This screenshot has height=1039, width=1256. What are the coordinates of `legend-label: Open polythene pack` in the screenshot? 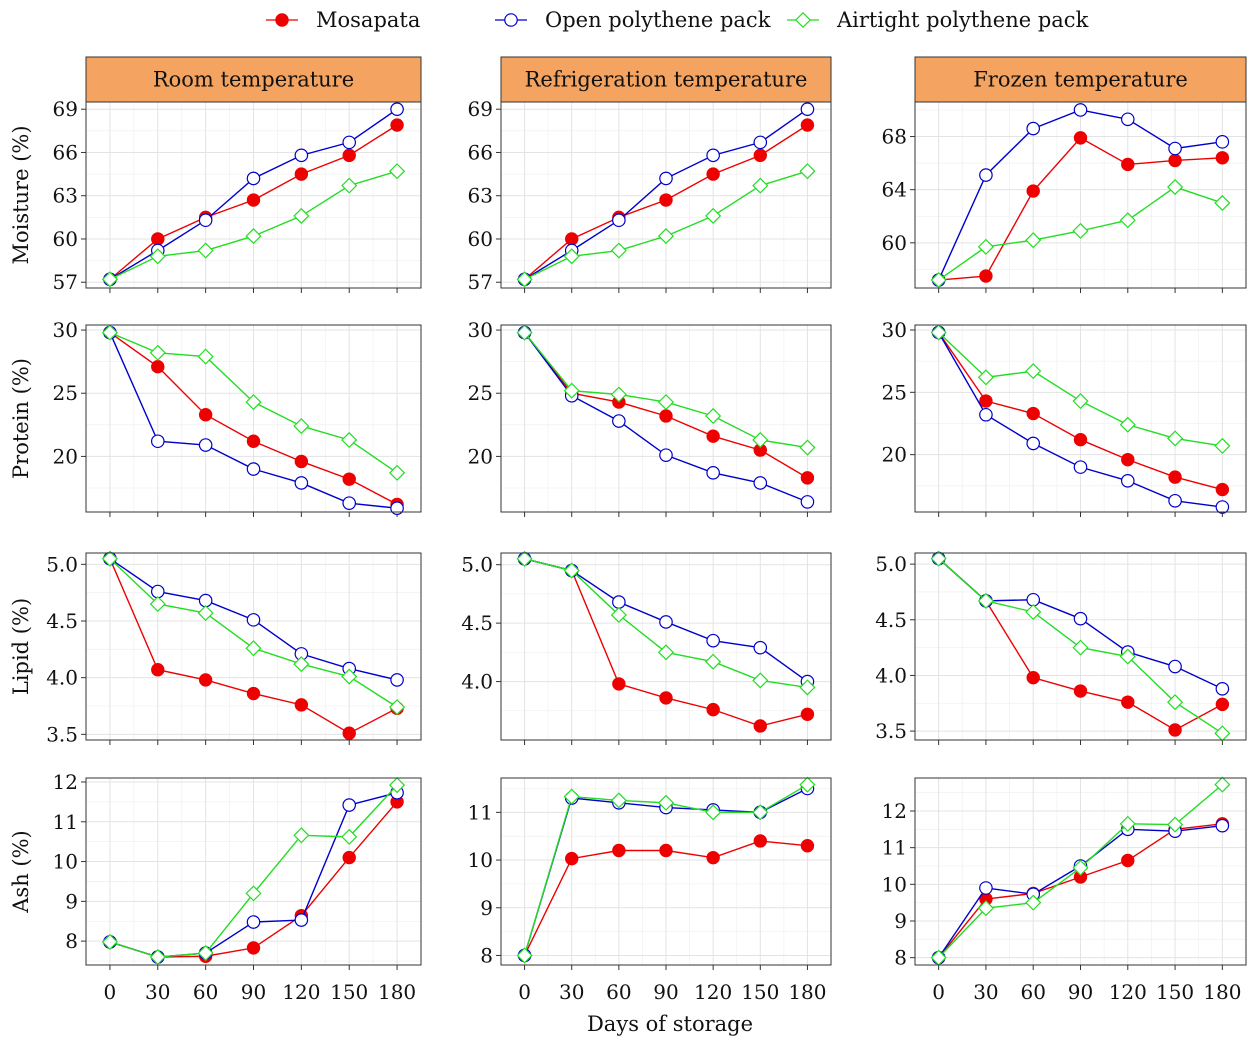 It's located at (658, 20).